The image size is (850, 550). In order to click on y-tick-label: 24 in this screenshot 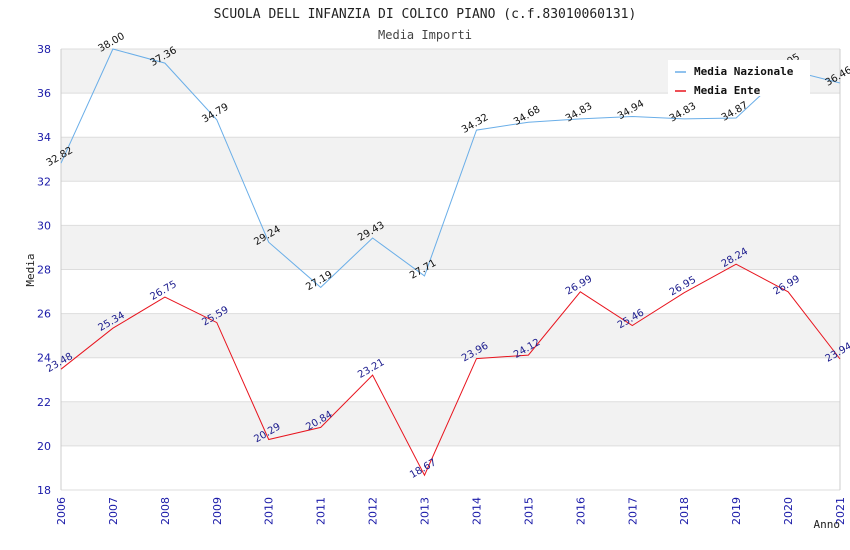, I will do `click(44, 358)`.